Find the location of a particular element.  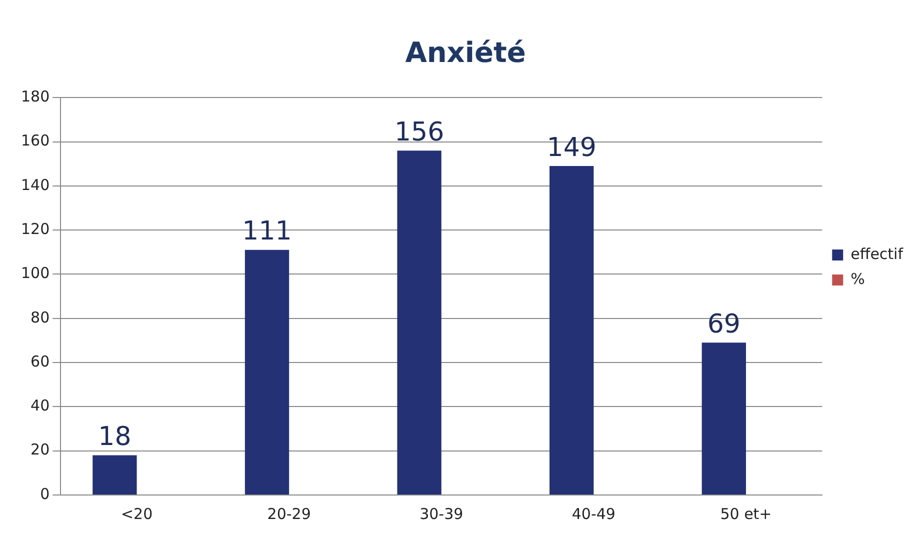

x-tick-label: 40-49 is located at coordinates (594, 513).